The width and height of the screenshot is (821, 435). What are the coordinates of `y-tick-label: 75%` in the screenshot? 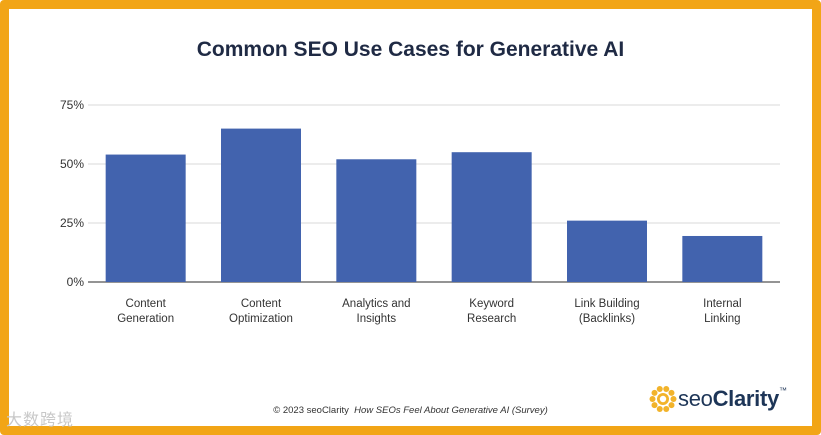 It's located at (72, 105).